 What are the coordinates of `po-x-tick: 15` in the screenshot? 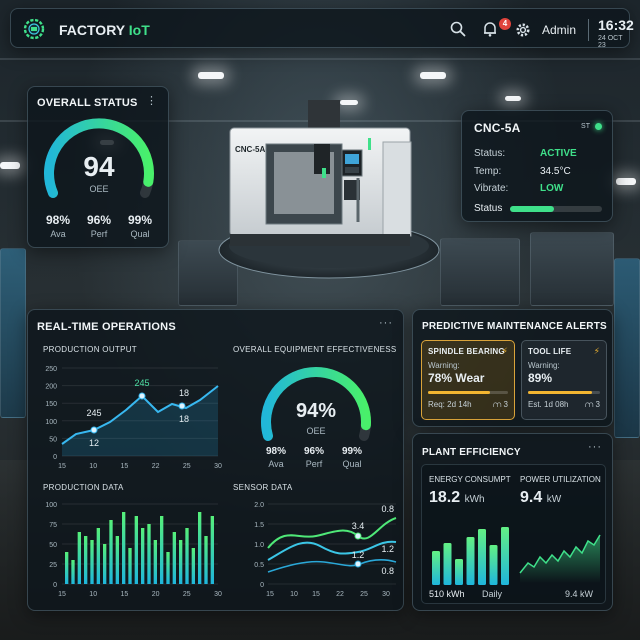 It's located at (125, 466).